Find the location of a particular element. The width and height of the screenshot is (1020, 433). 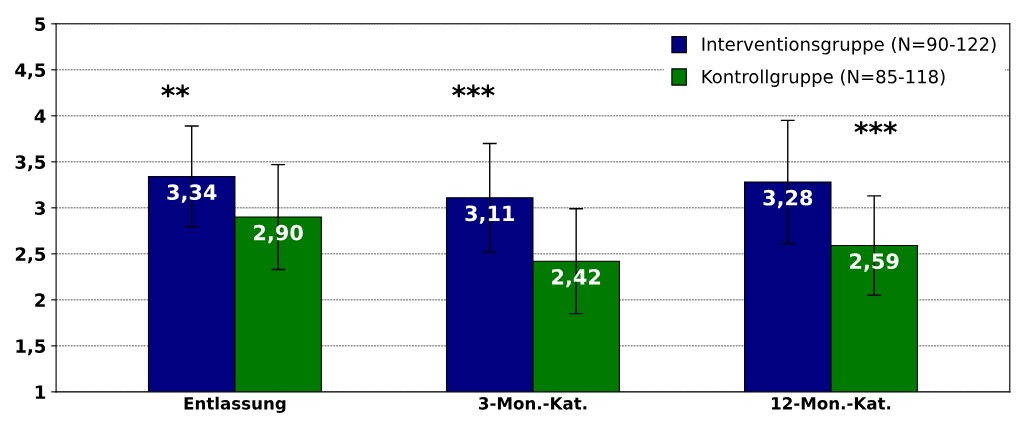

y-tick-label: 4 is located at coordinates (40, 116).